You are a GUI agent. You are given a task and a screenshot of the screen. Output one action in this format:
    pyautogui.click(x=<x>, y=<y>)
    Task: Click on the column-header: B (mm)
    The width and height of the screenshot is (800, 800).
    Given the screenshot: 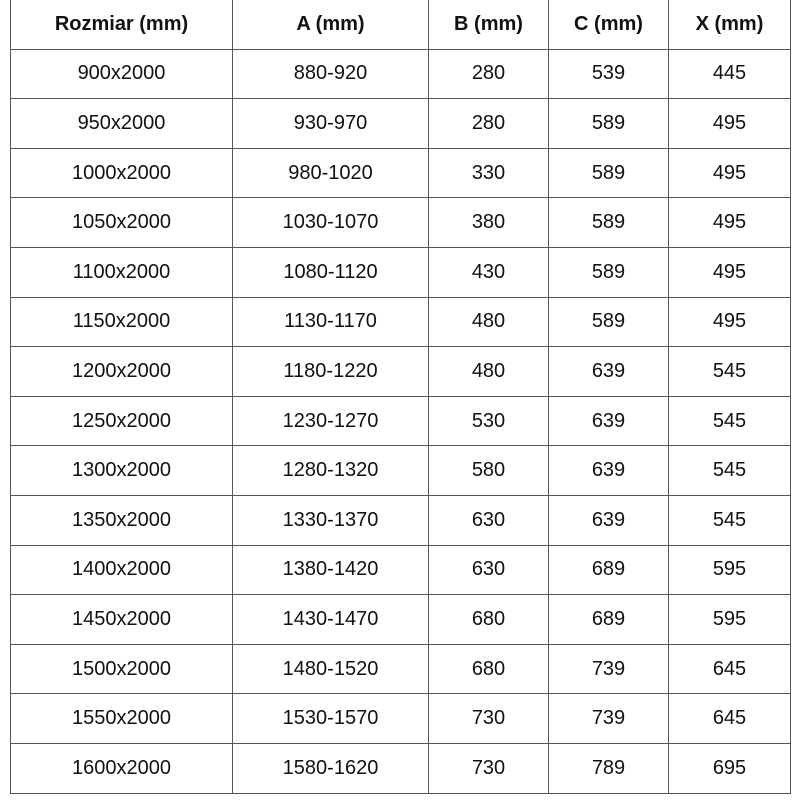 What is the action you would take?
    pyautogui.click(x=488, y=25)
    